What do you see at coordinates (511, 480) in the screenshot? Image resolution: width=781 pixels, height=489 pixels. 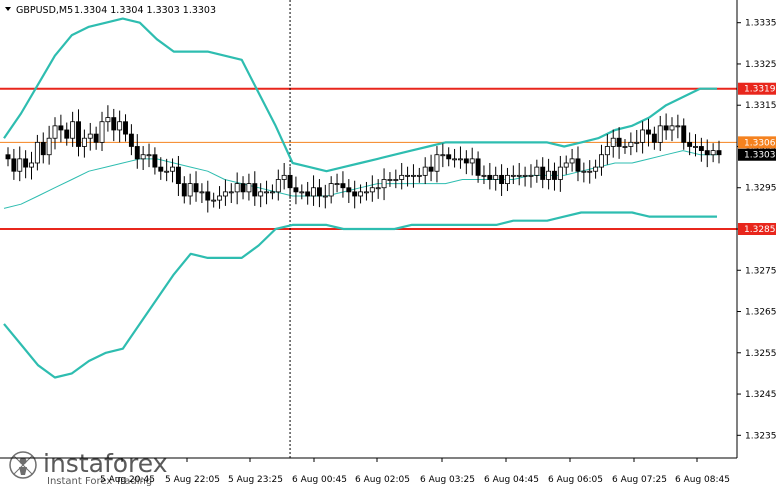 I see `time-tick-label: 6 Aug 04:45` at bounding box center [511, 480].